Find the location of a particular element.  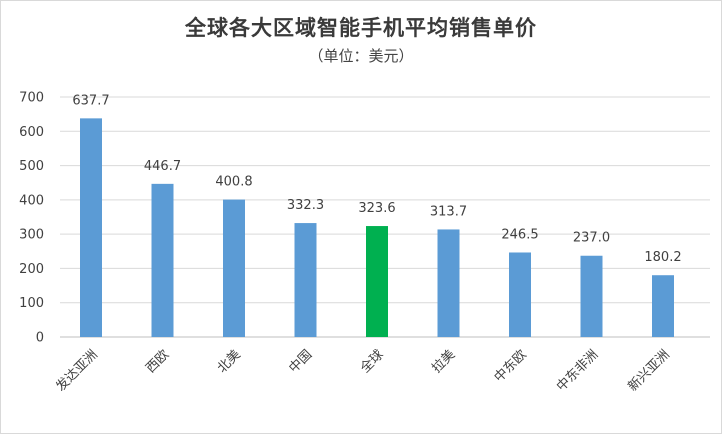

y-tick-label: 700 is located at coordinates (31, 98).